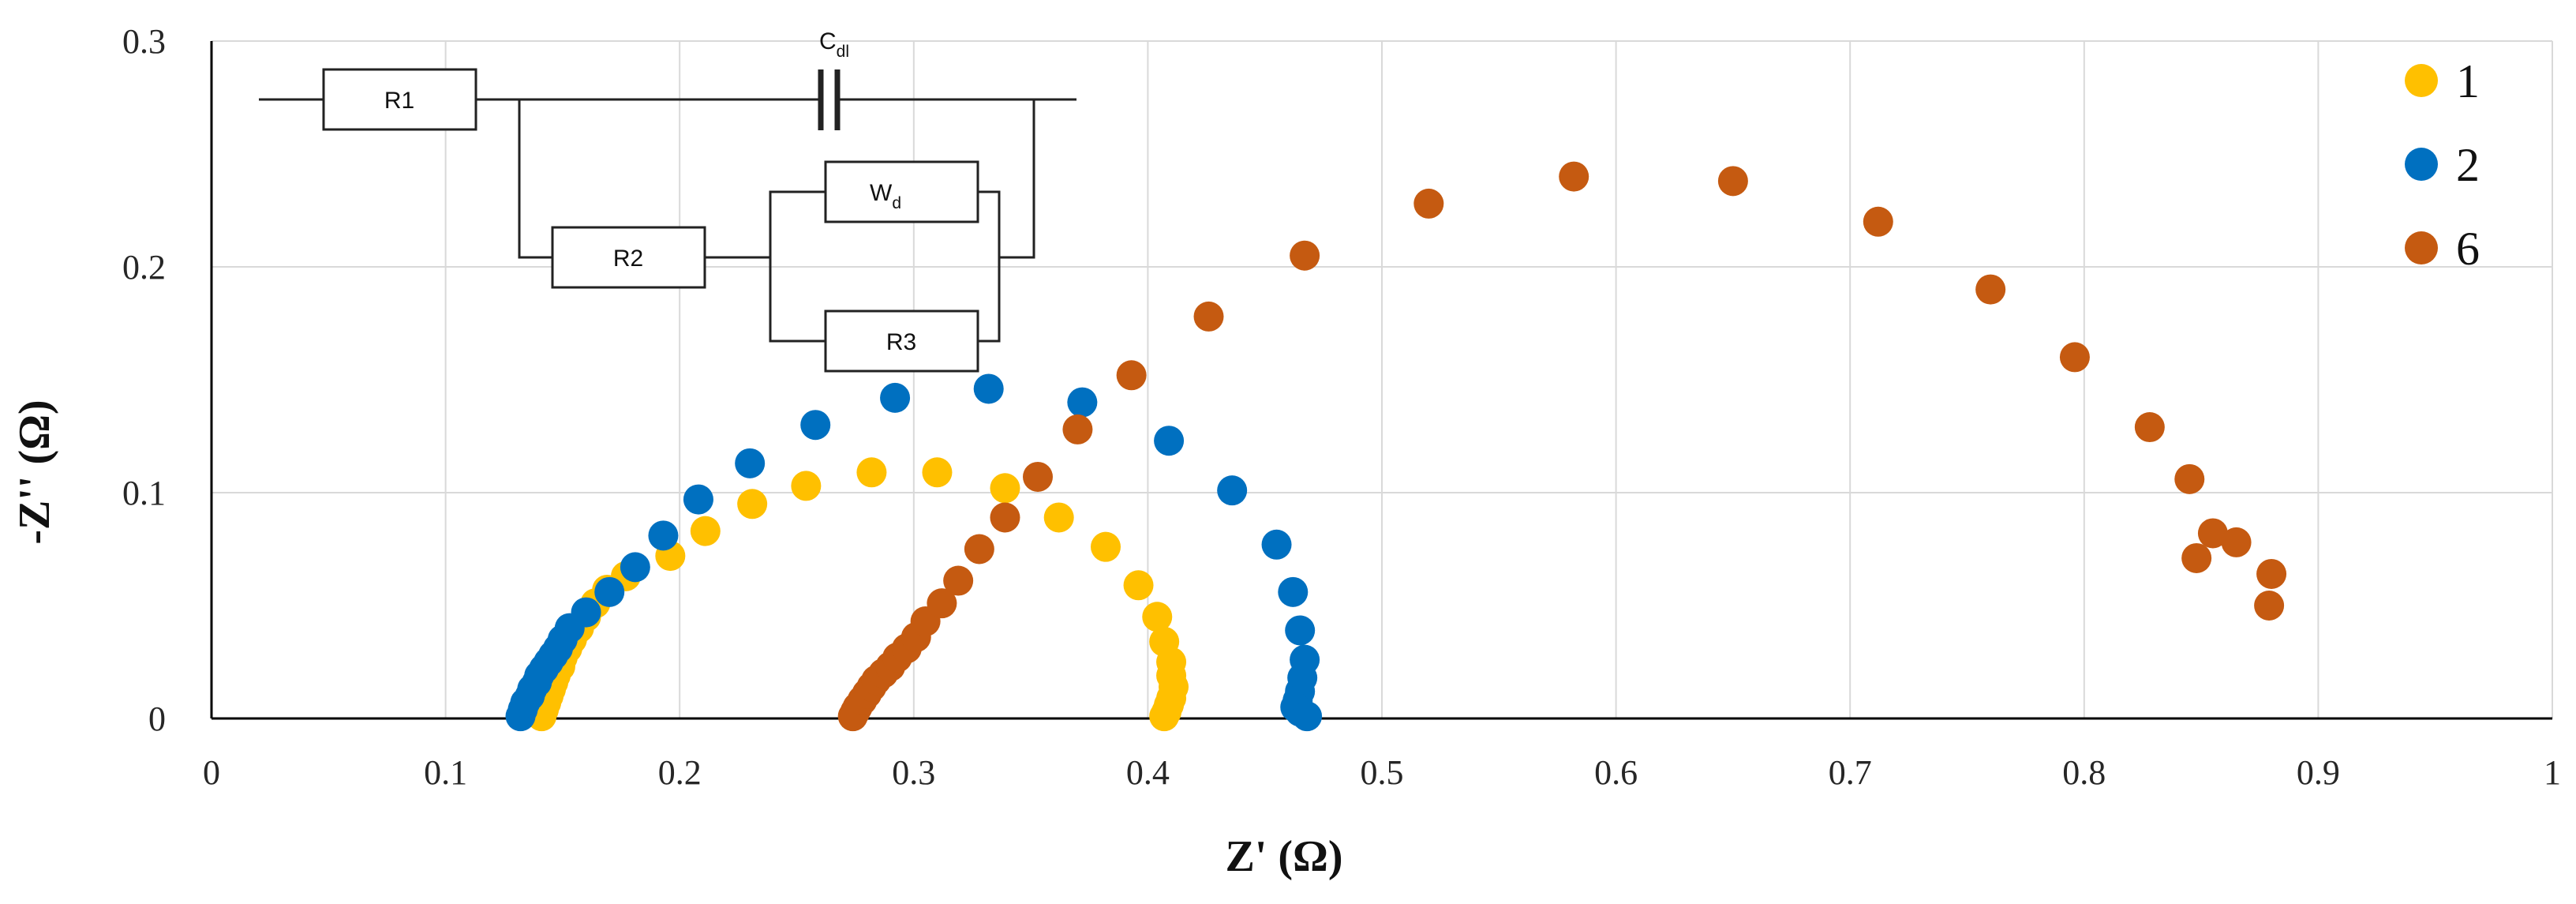  Describe the element at coordinates (2318, 772) in the screenshot. I see `x-tick-label: 0.9` at that location.